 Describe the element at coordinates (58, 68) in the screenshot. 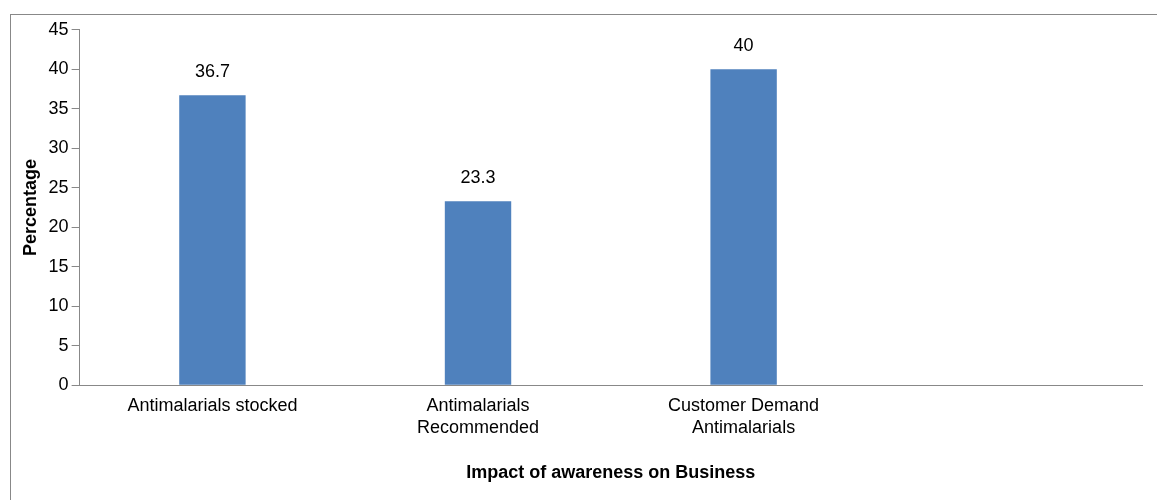

I see `y-tick-label: 40` at that location.